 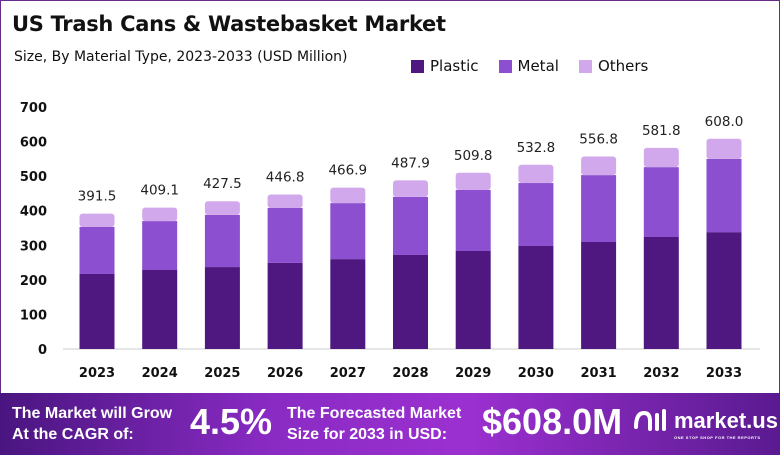 What do you see at coordinates (410, 163) in the screenshot?
I see `data-label: 487.9` at bounding box center [410, 163].